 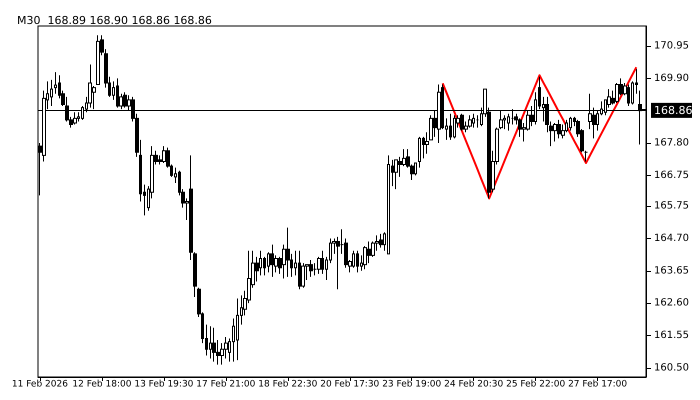 What do you see at coordinates (288, 385) in the screenshot?
I see `x-tick-label: 18 Feb 22:30` at bounding box center [288, 385].